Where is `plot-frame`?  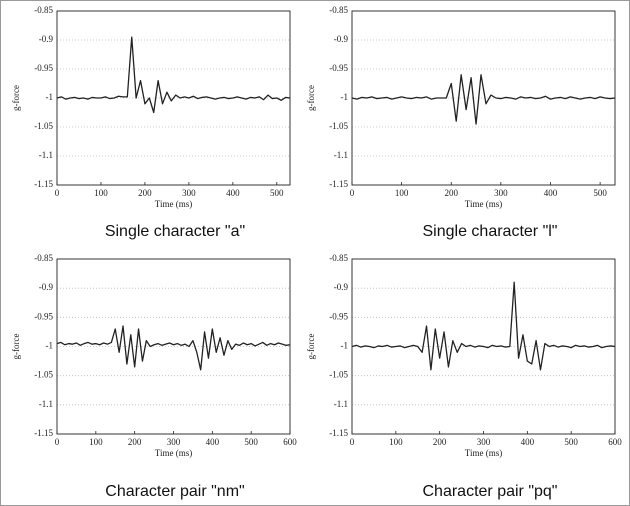 plot-frame is located at coordinates (173, 346).